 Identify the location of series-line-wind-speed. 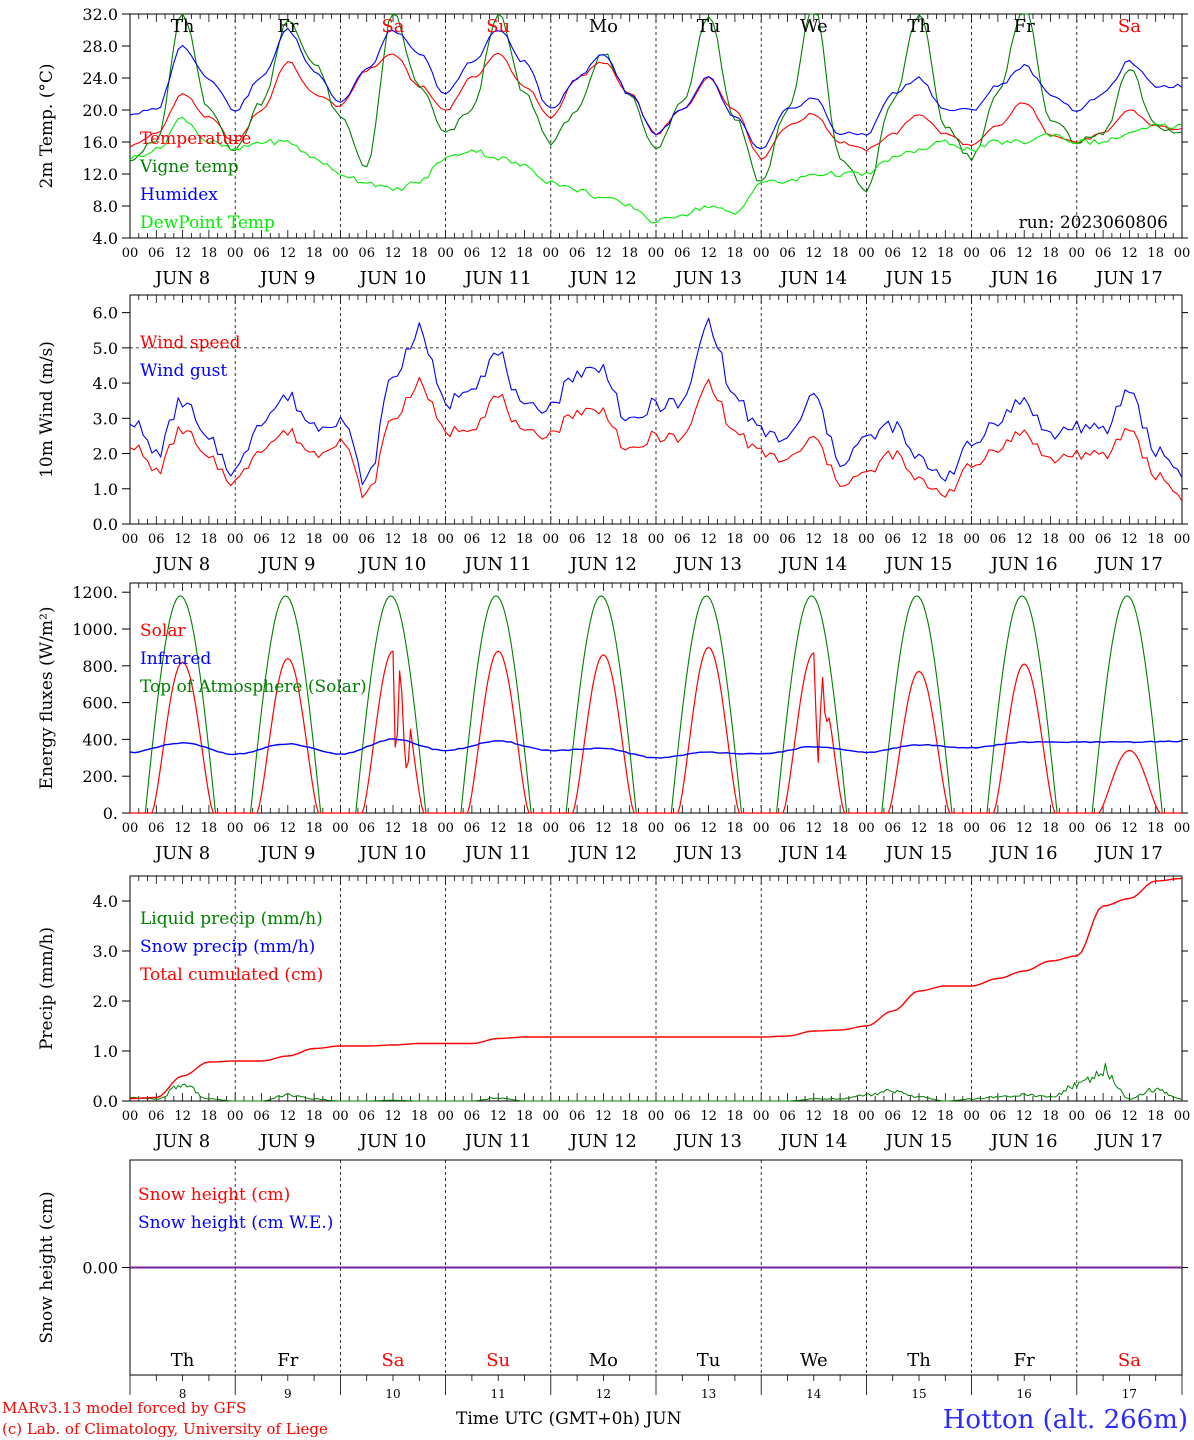
(656, 439).